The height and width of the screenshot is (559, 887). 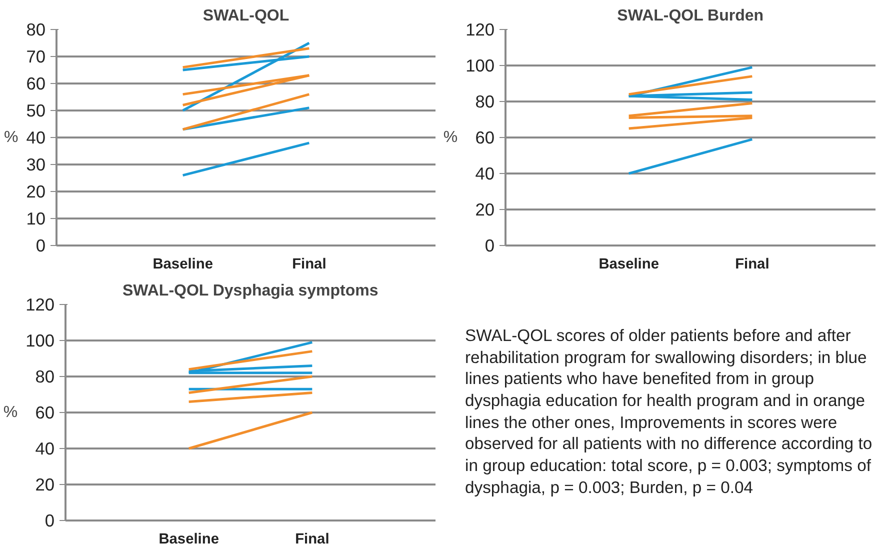 I want to click on chart-title: SWAL-QOL Burden, so click(x=690, y=16).